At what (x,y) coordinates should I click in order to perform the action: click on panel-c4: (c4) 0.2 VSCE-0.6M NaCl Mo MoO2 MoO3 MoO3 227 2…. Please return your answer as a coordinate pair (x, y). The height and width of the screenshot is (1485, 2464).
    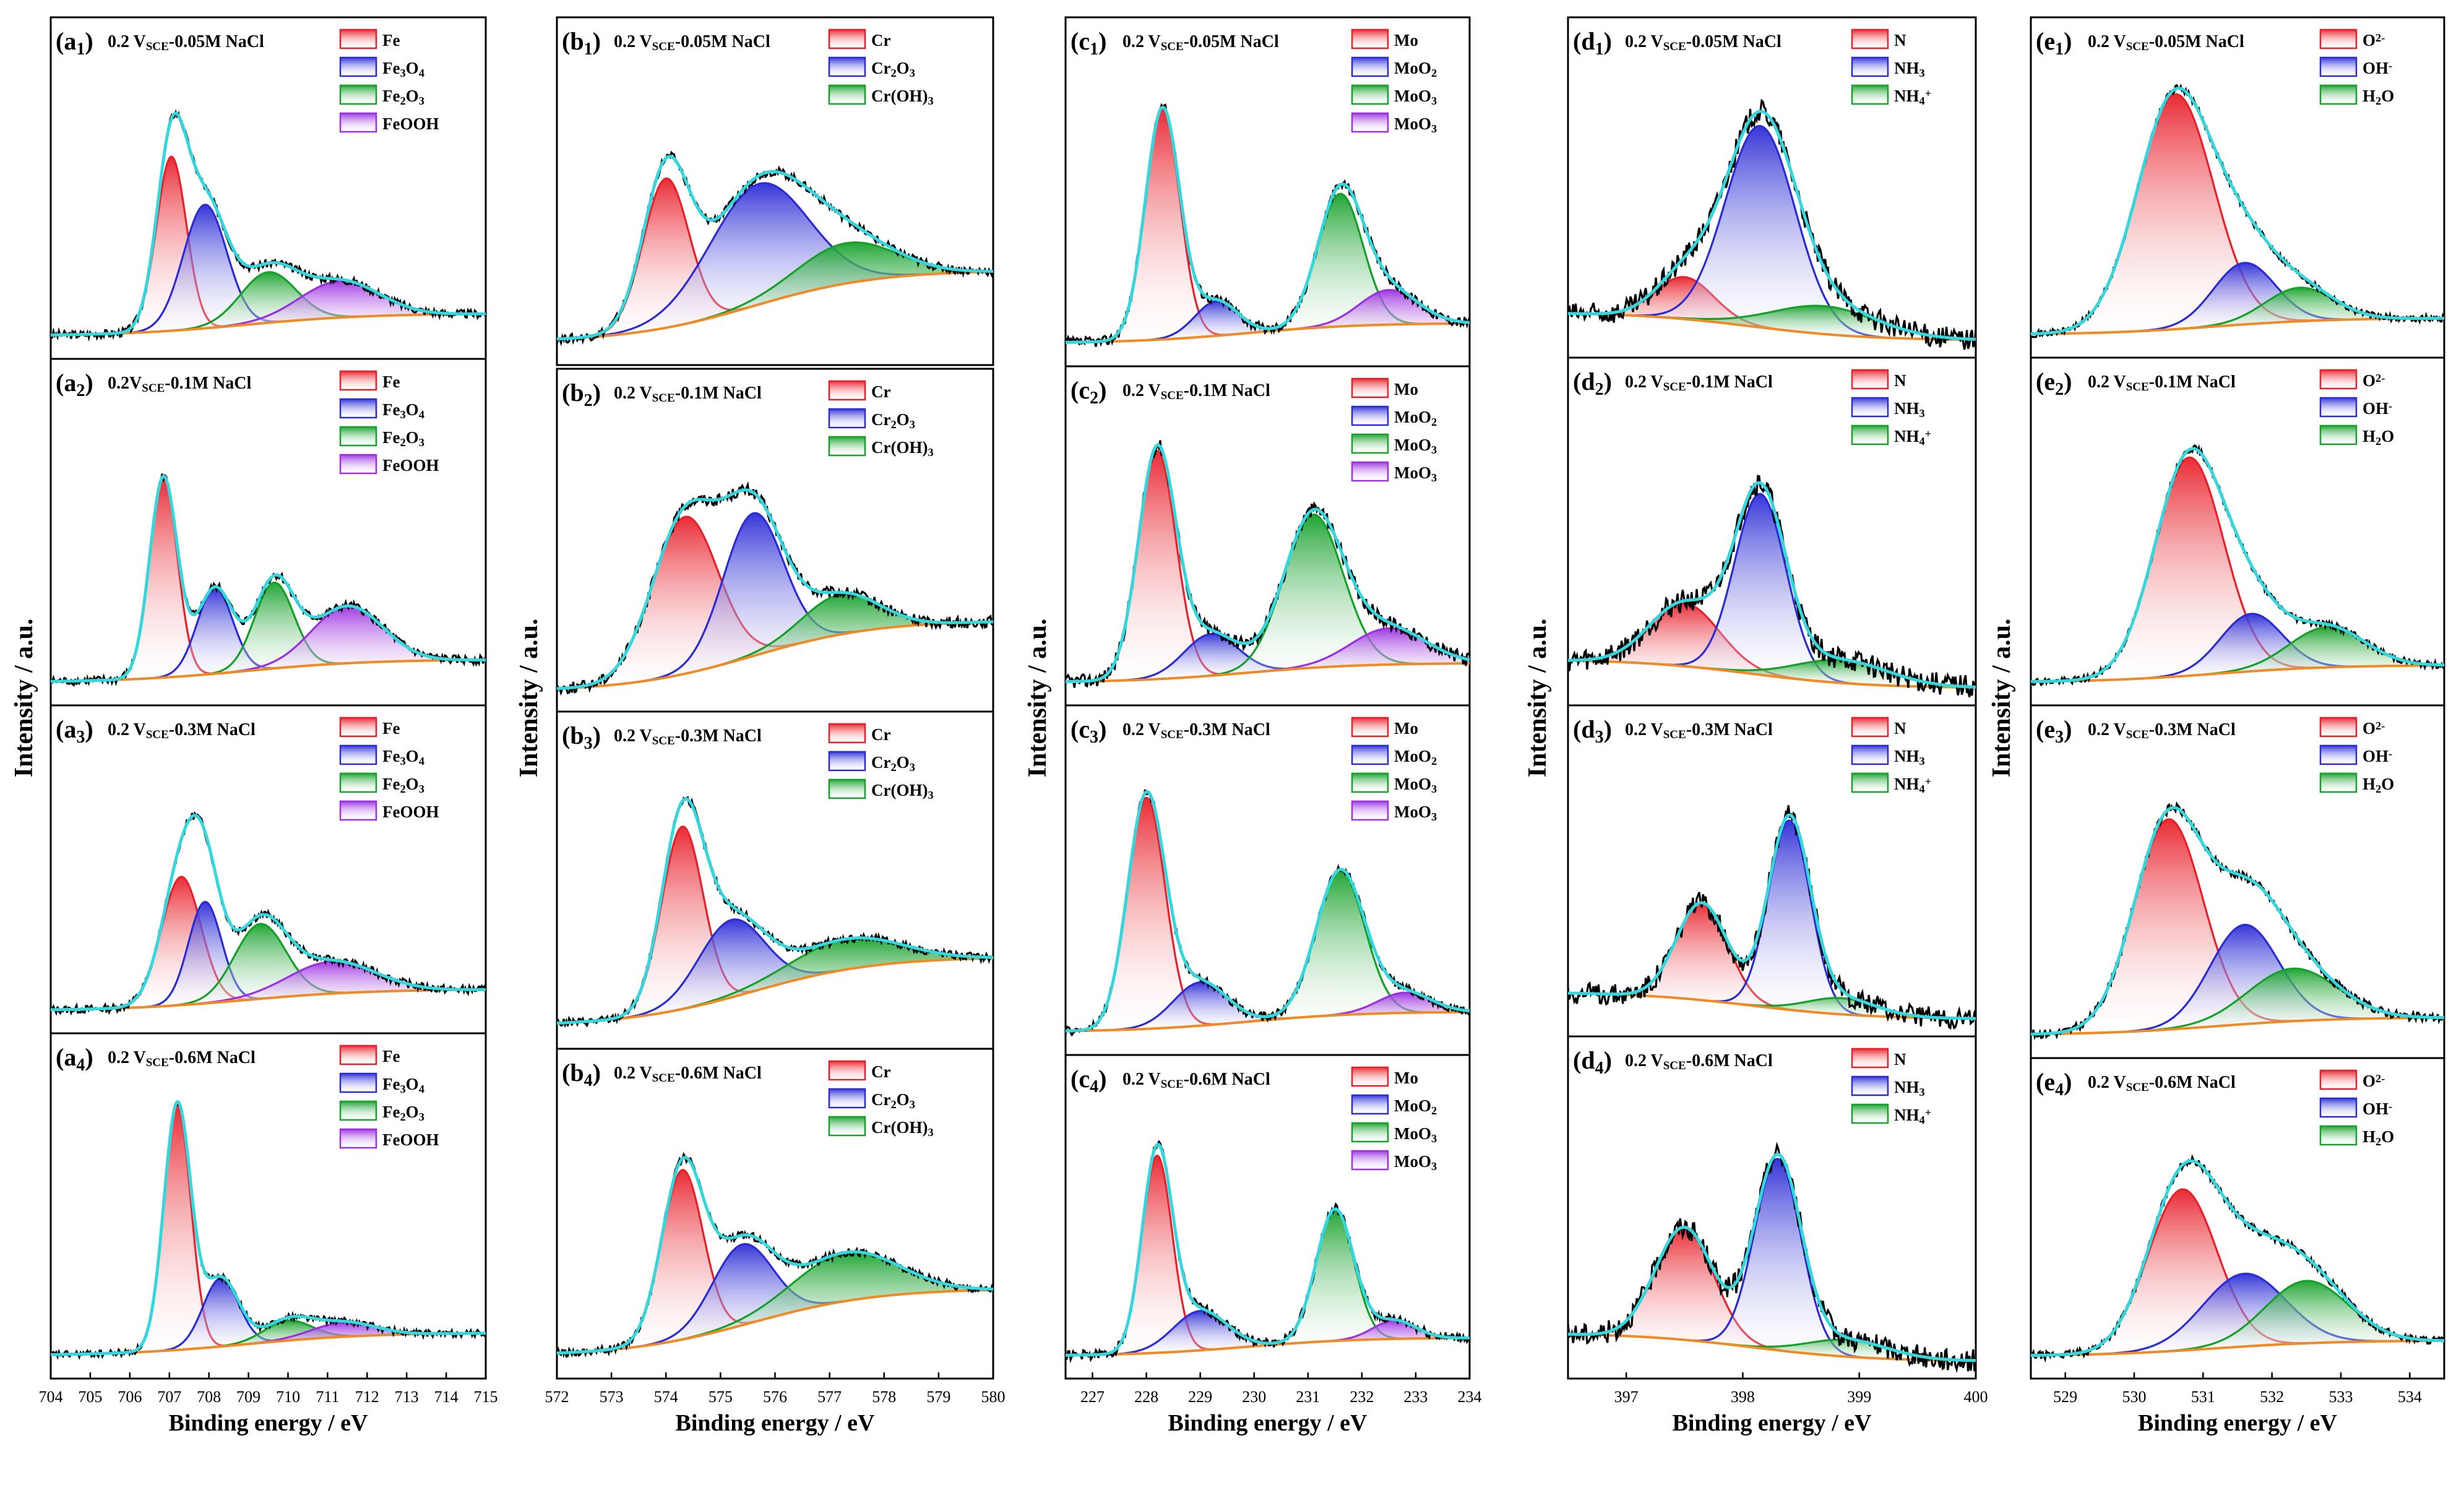
    Looking at the image, I should click on (1273, 1245).